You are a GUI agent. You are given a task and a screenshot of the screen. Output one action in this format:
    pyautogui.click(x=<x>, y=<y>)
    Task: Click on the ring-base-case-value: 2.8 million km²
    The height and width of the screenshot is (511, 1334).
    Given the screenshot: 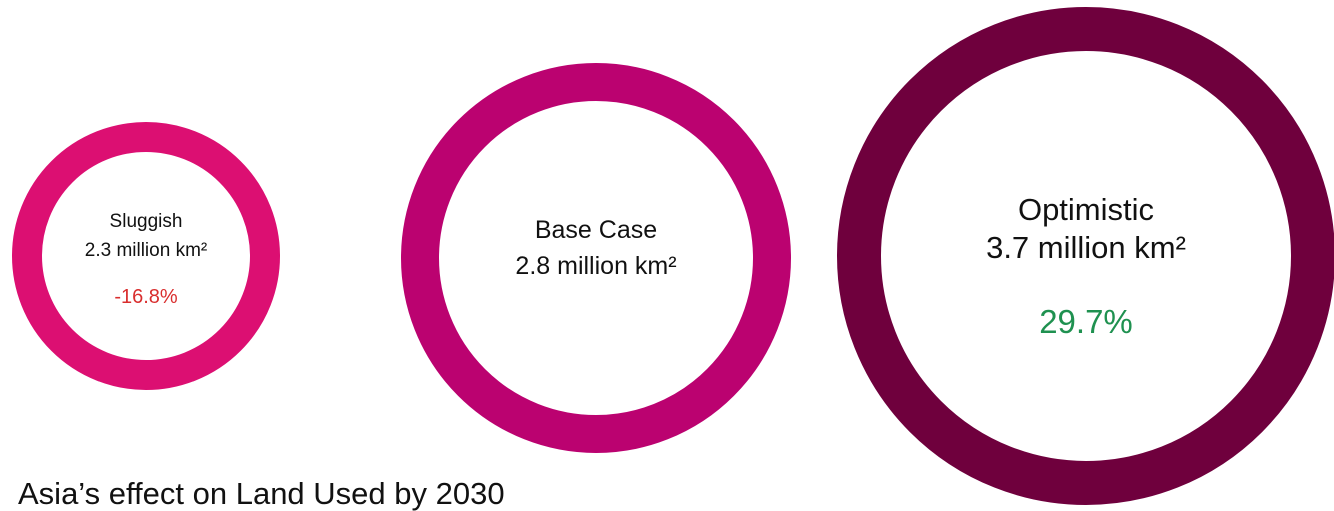 What is the action you would take?
    pyautogui.click(x=595, y=266)
    